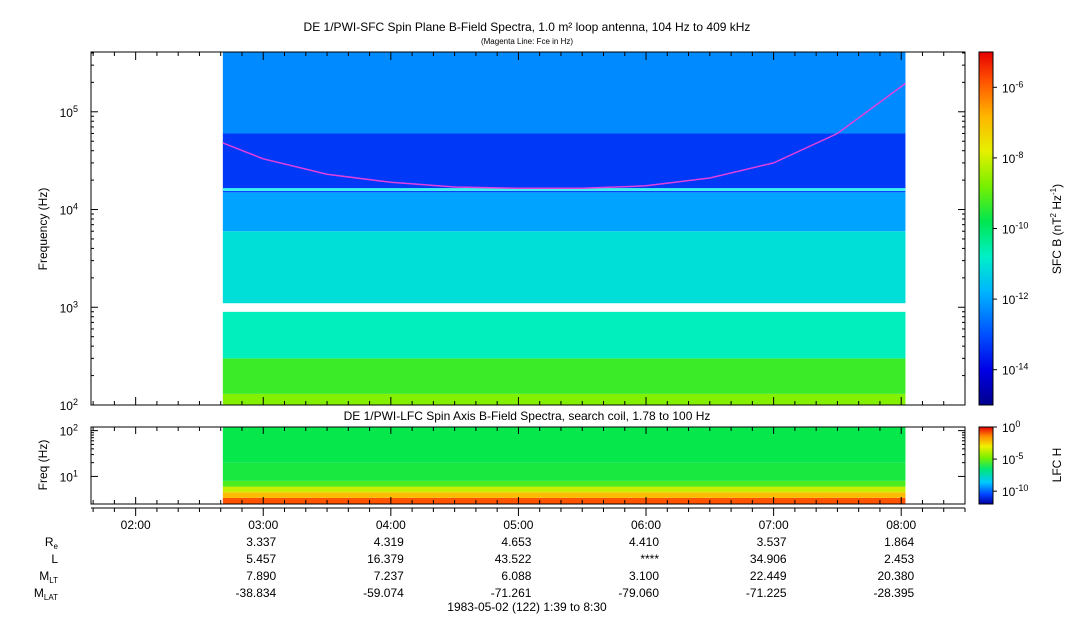 The height and width of the screenshot is (620, 1083). Describe the element at coordinates (1015, 229) in the screenshot. I see `sfc-cbar-tick-label: 10⁻¹⁰` at that location.